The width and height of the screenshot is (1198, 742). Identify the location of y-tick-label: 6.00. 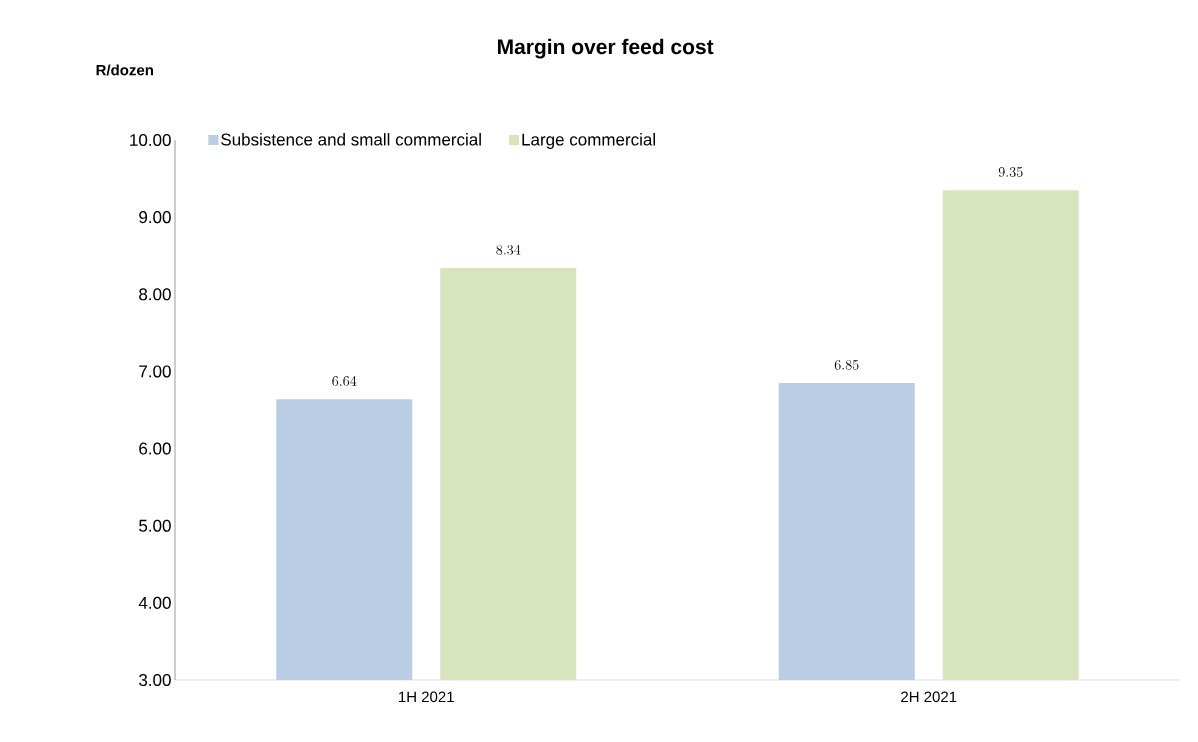
(155, 448).